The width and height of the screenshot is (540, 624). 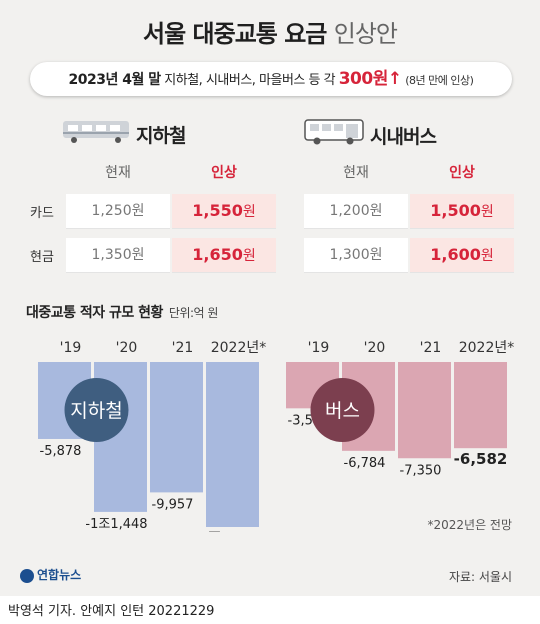 I want to click on subway-year-label: '21, so click(x=183, y=348).